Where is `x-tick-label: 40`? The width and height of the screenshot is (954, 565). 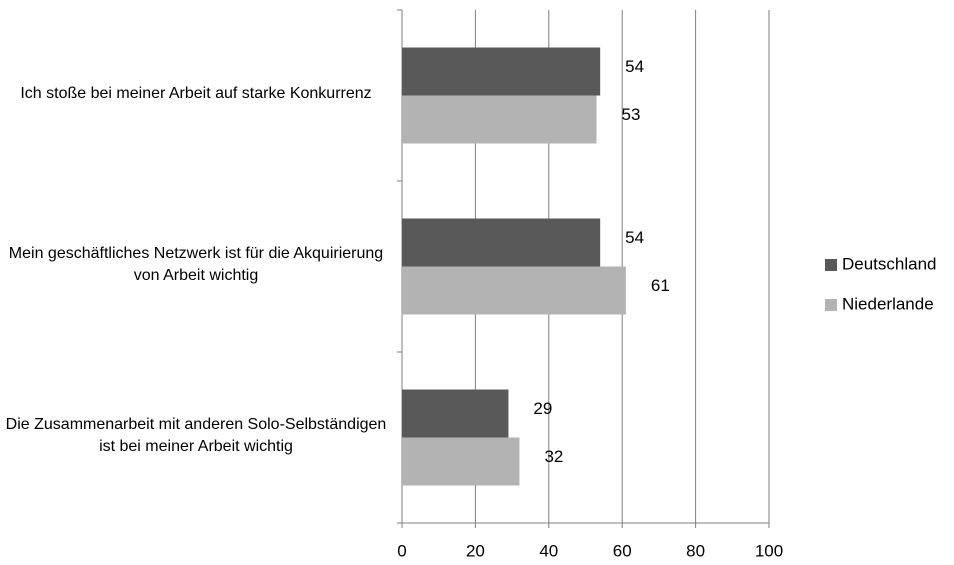 x-tick-label: 40 is located at coordinates (548, 550).